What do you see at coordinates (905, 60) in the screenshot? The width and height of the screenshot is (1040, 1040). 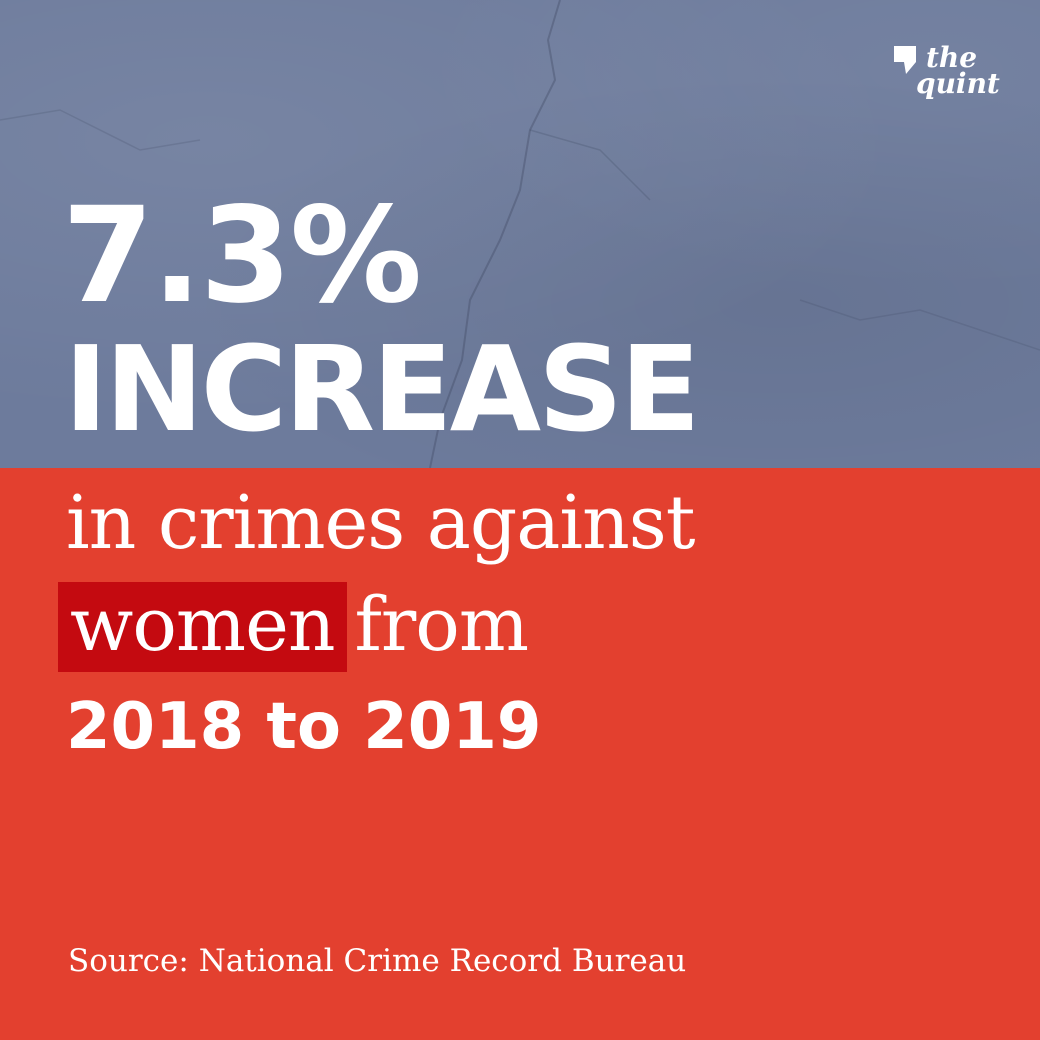 I see `quote-bubble-icon` at bounding box center [905, 60].